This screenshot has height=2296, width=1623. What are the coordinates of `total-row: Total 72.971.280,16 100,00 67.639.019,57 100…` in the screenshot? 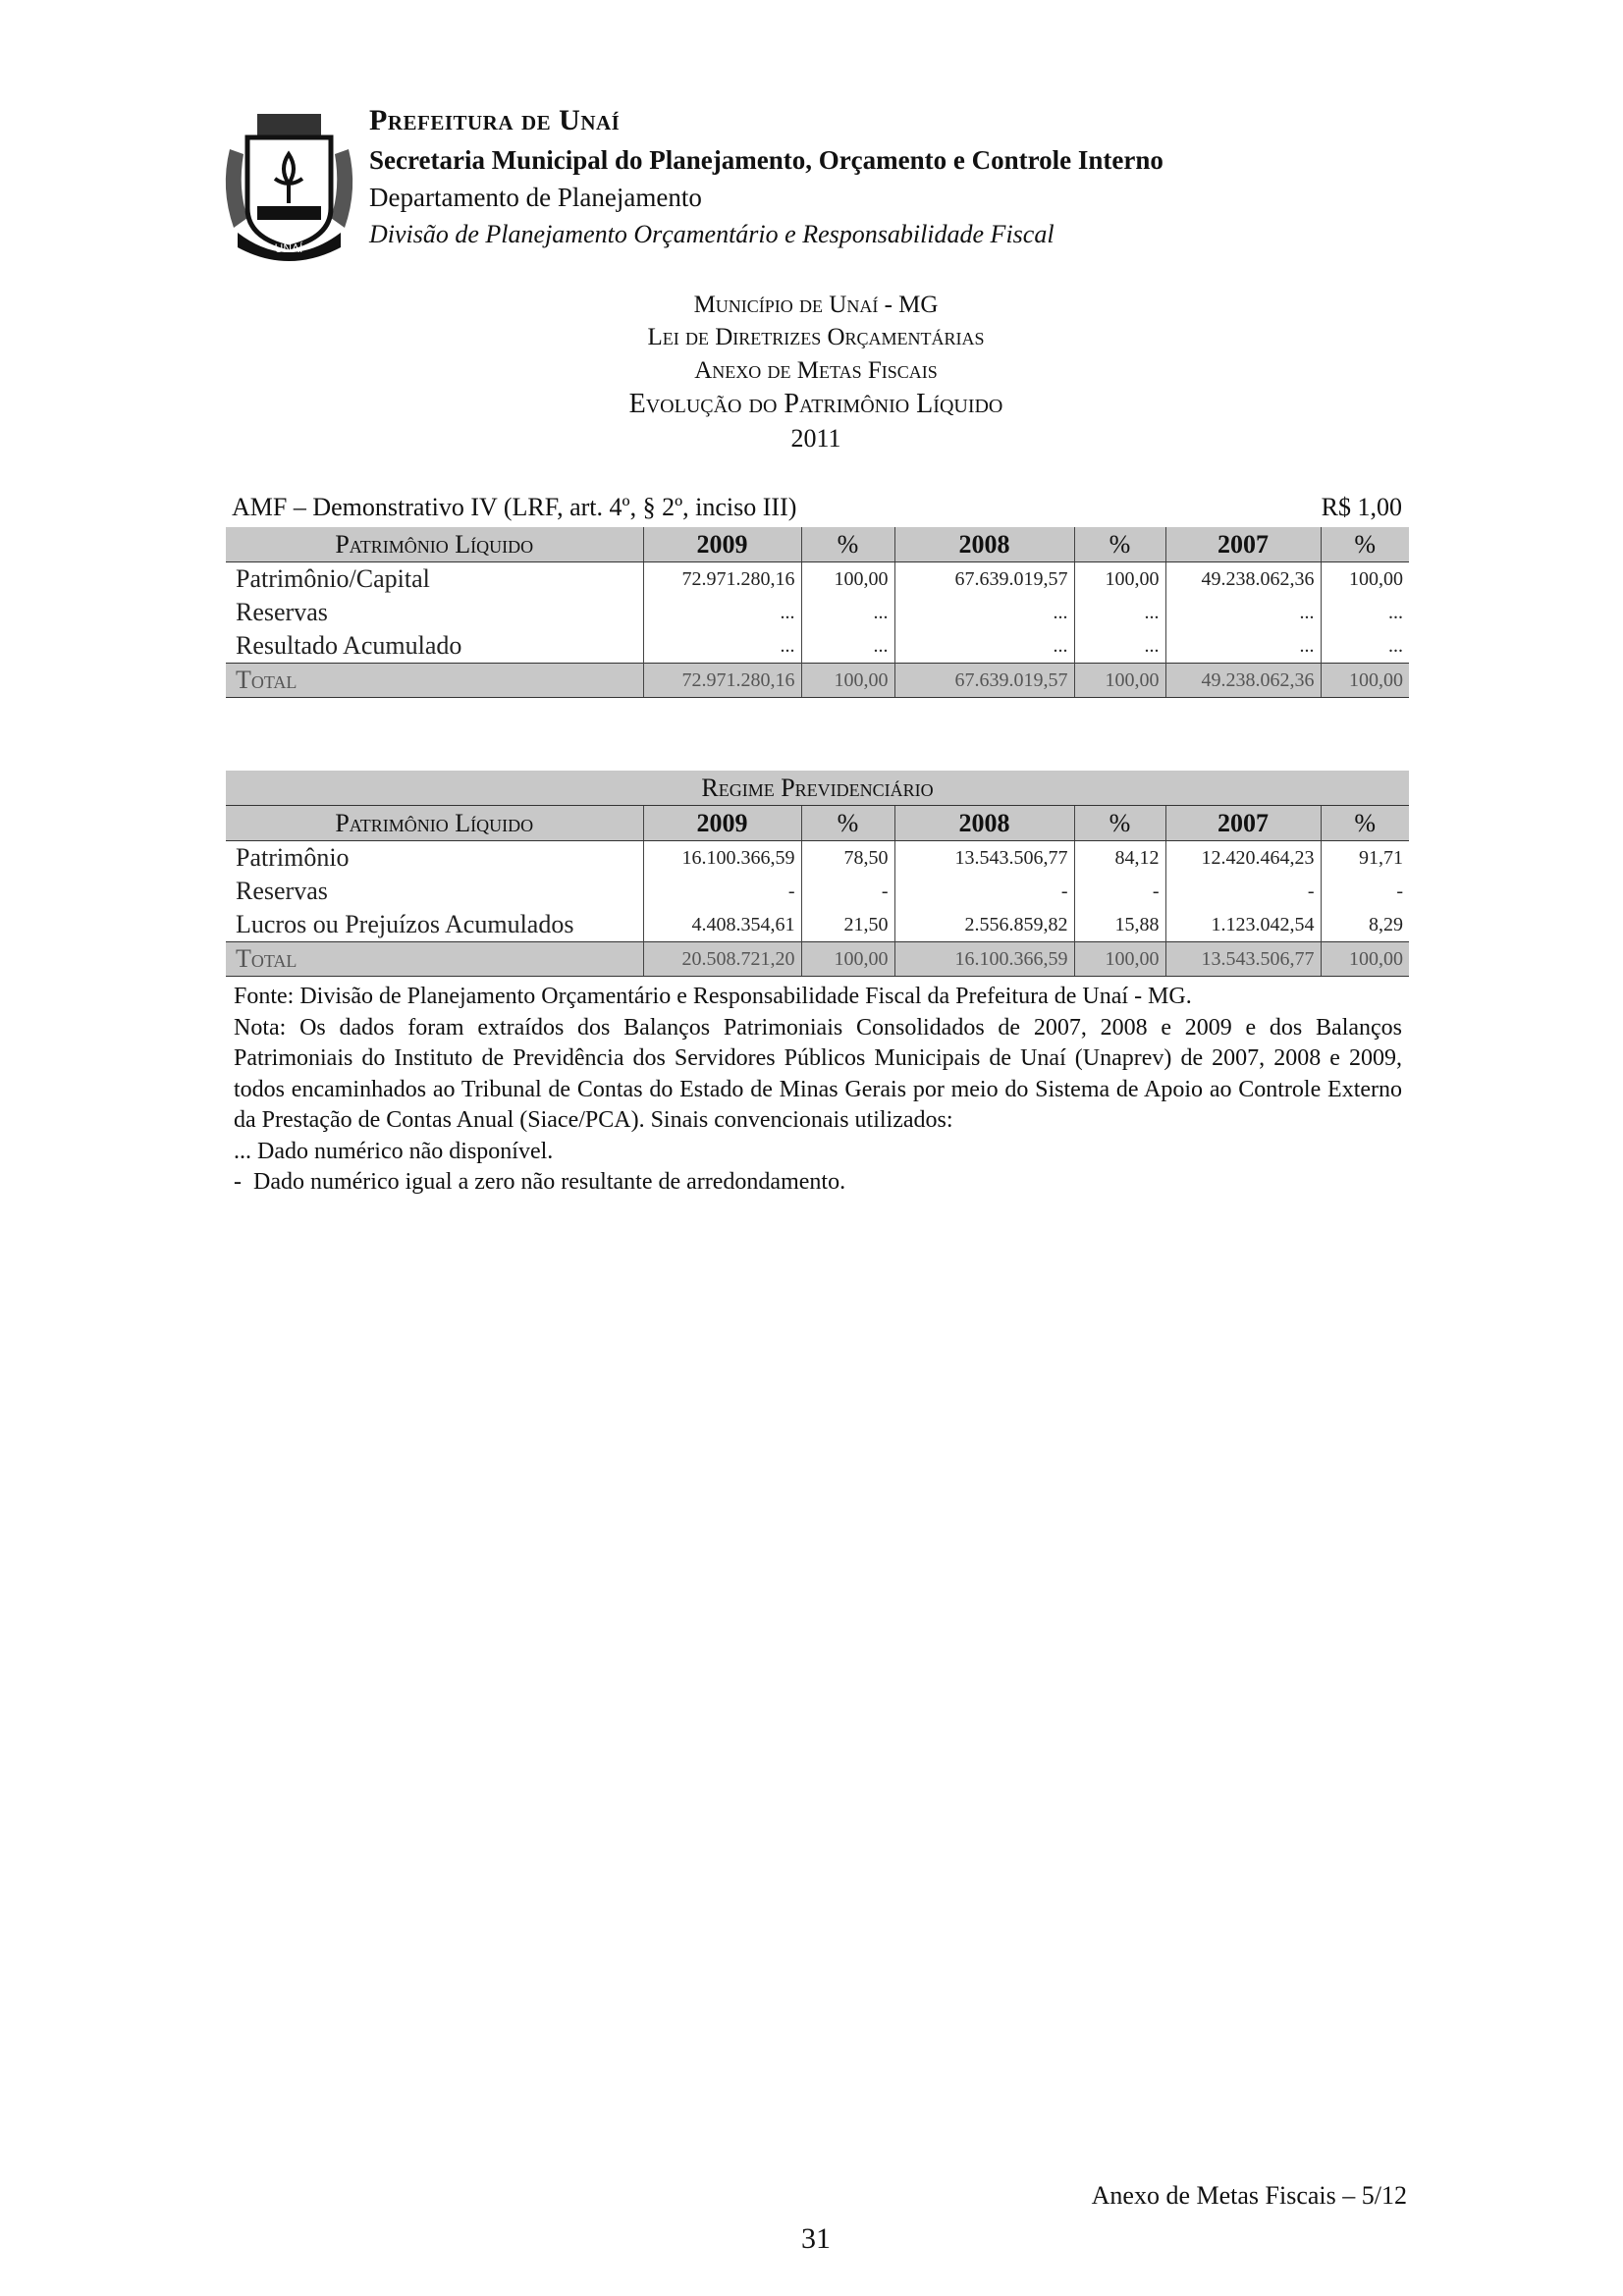 It's located at (817, 680).